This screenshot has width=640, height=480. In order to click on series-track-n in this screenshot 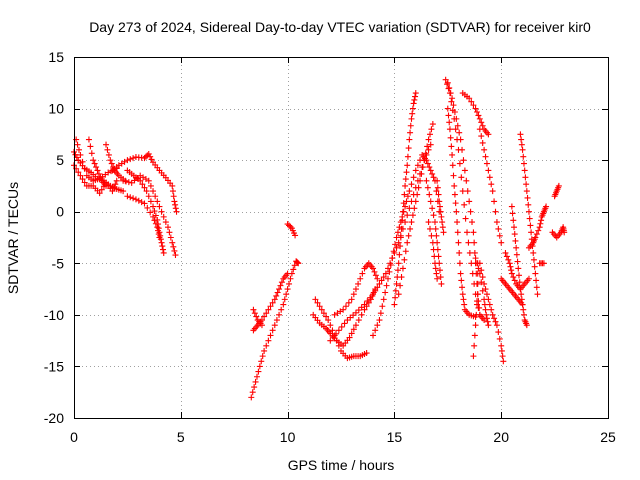, I will do `click(341, 329)`.